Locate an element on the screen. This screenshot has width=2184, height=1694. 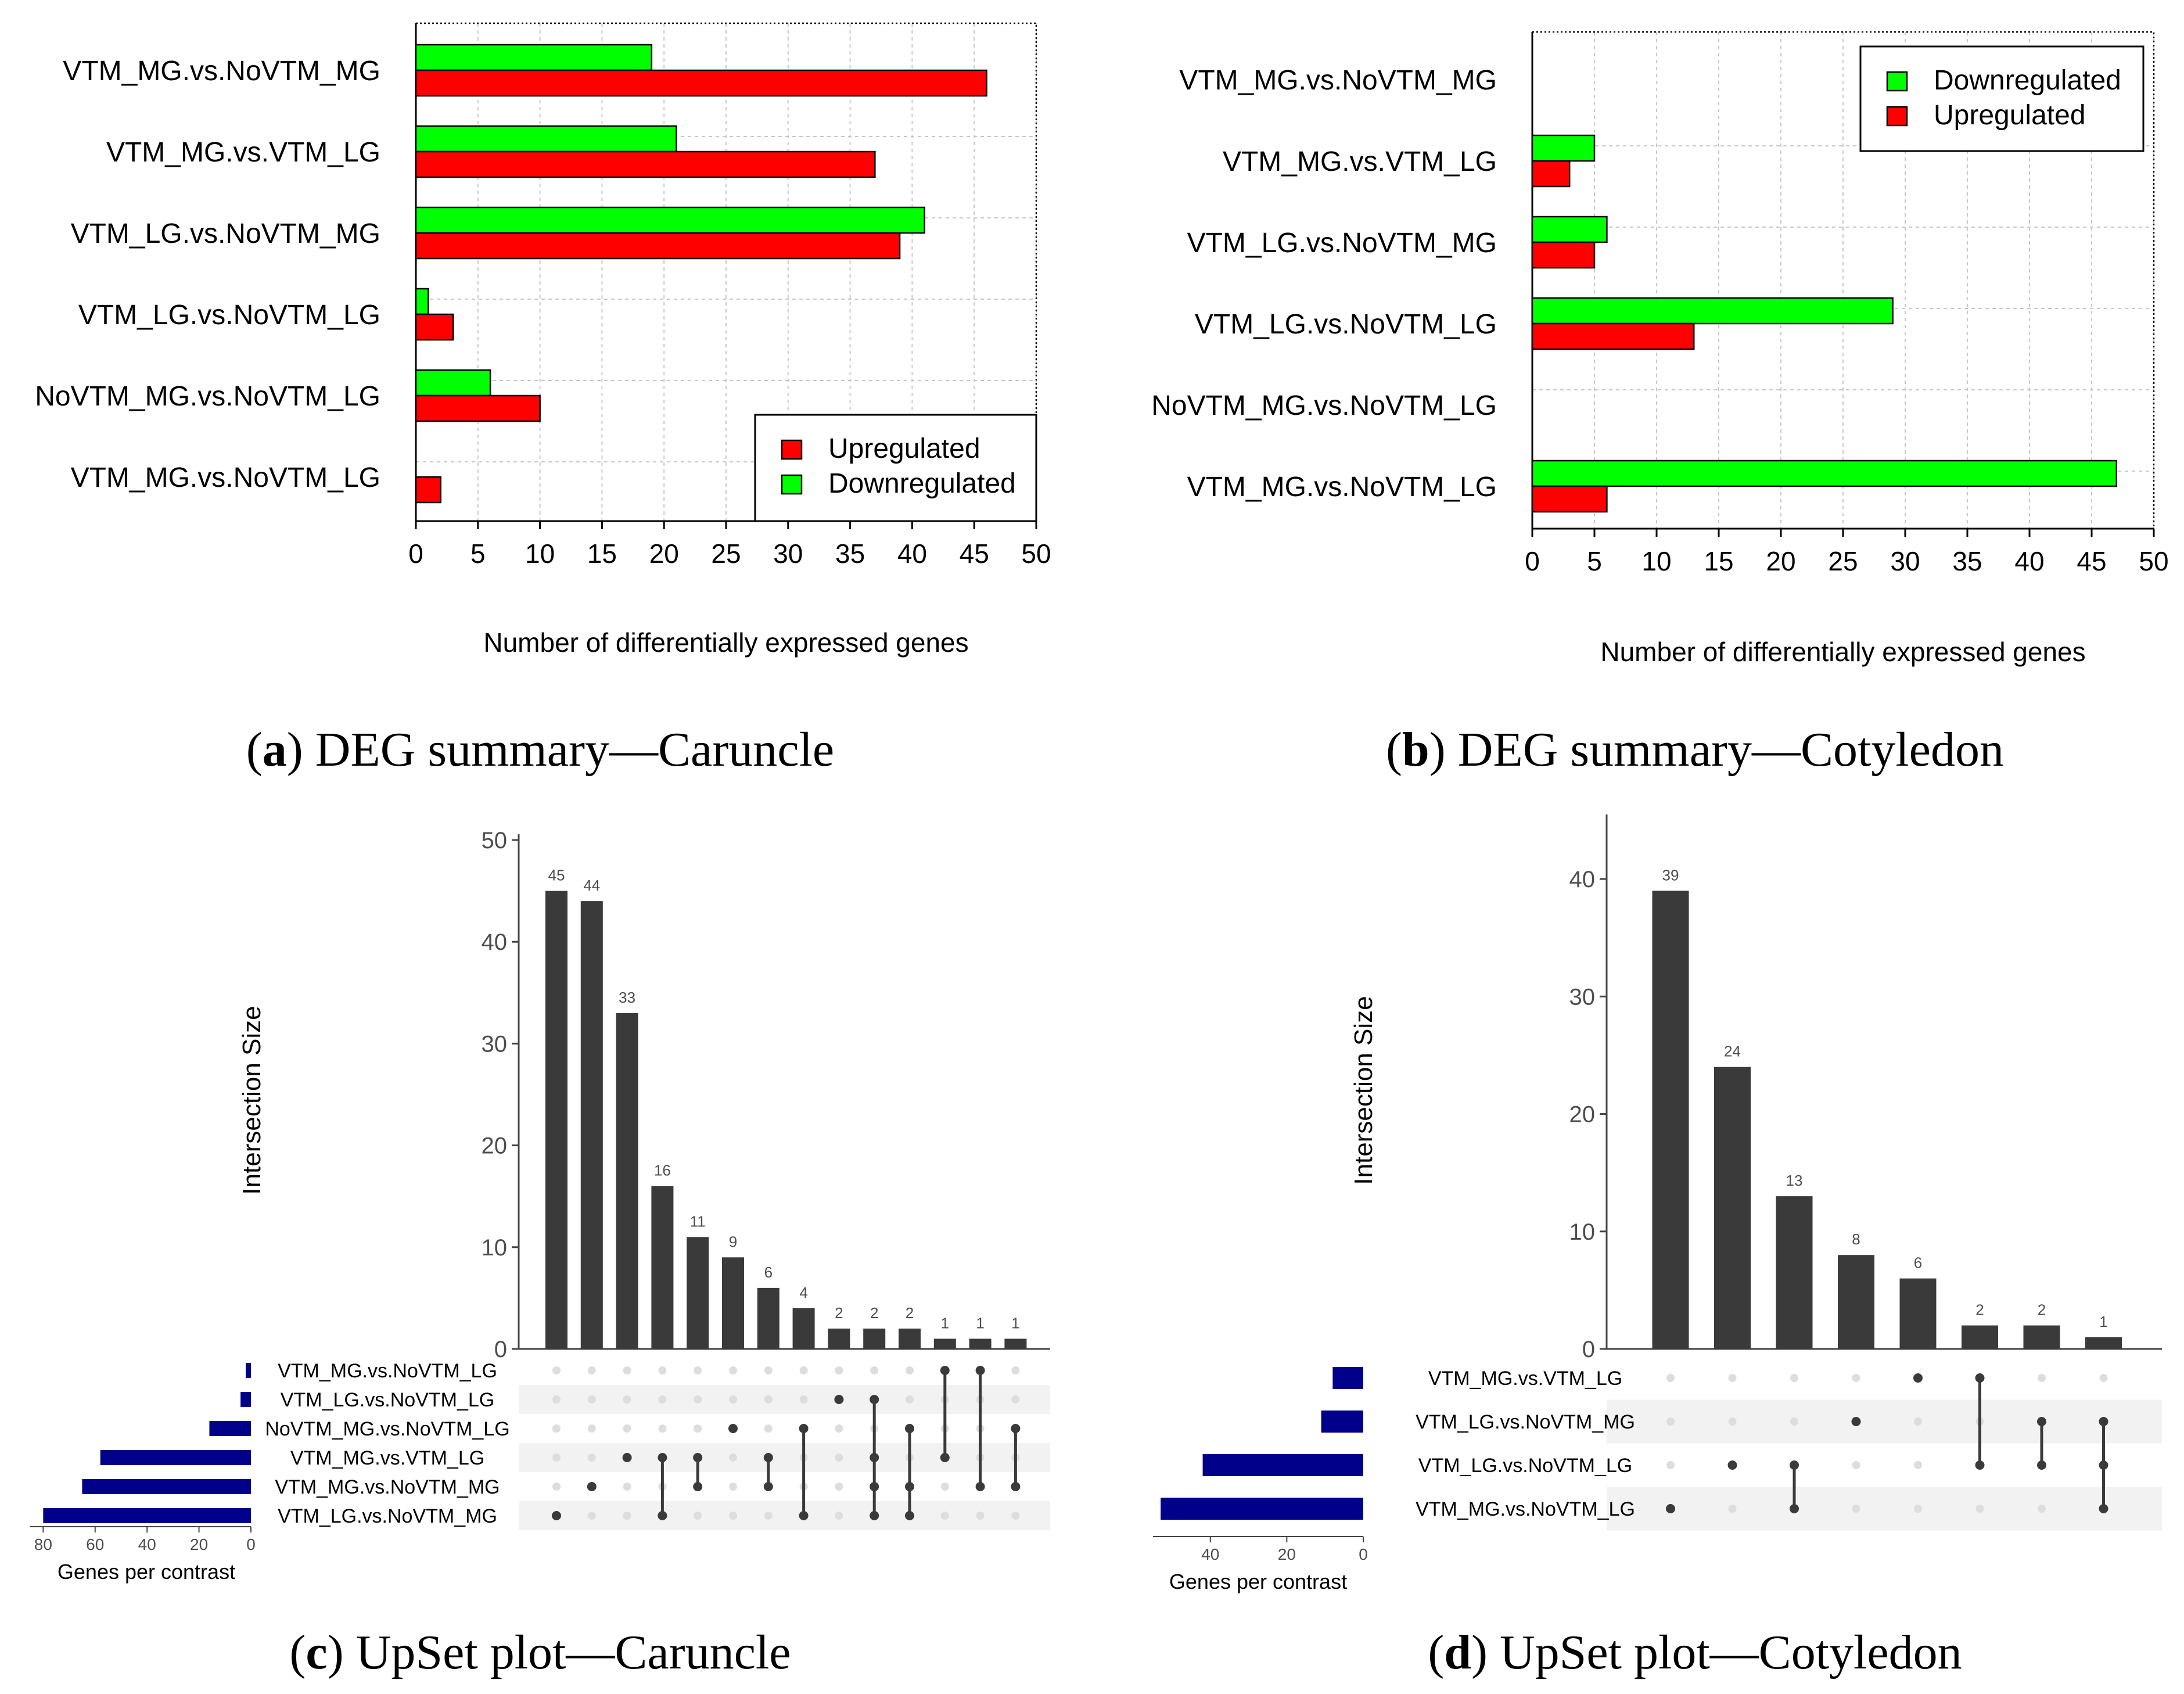
category-label: NoVTM_MG.vs.NoVTM_LG is located at coordinates (207, 396).